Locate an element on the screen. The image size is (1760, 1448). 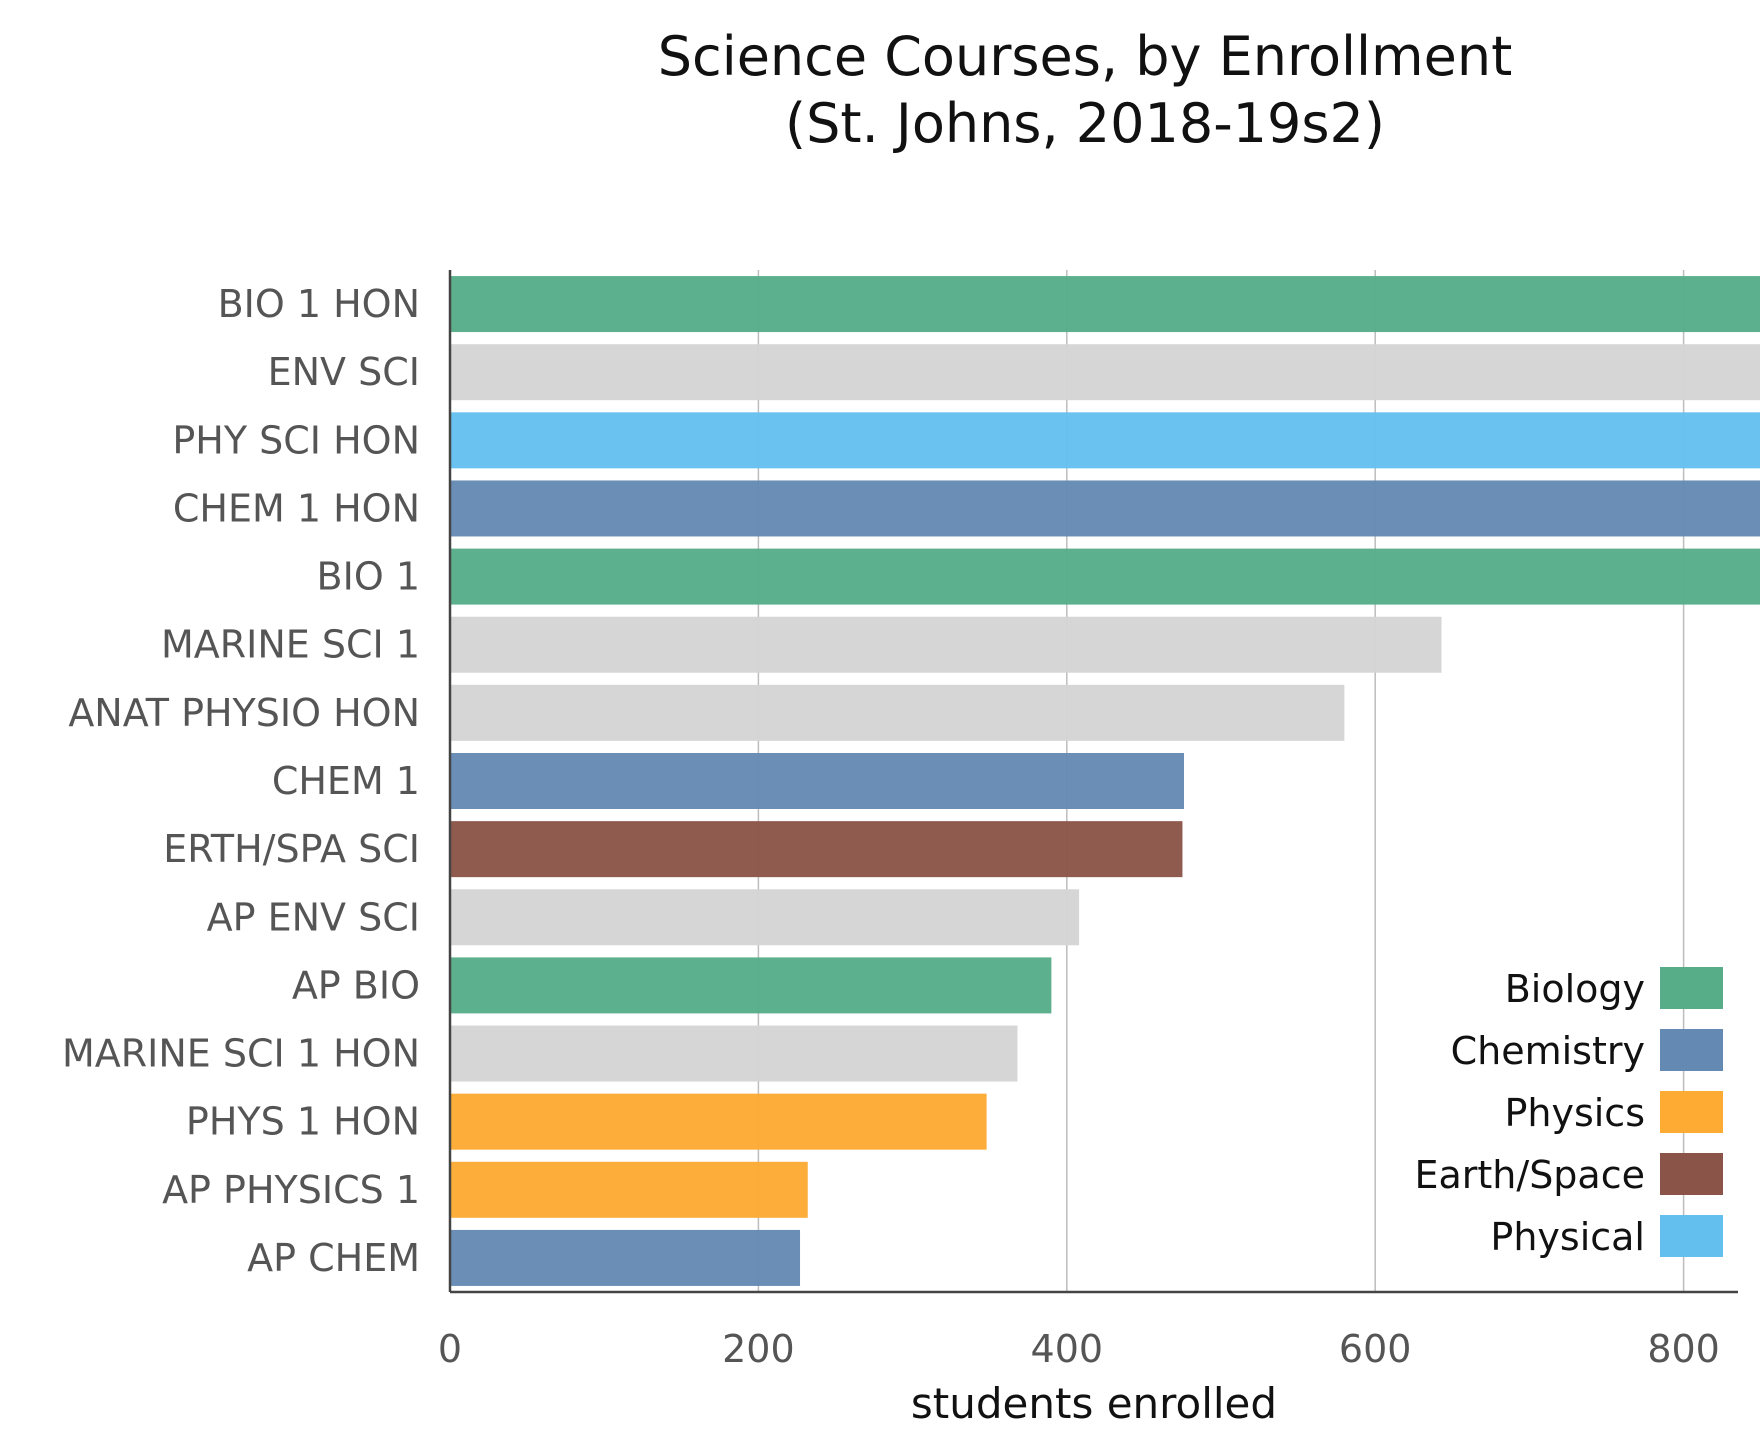
legend-label: Physical is located at coordinates (1567, 1237).